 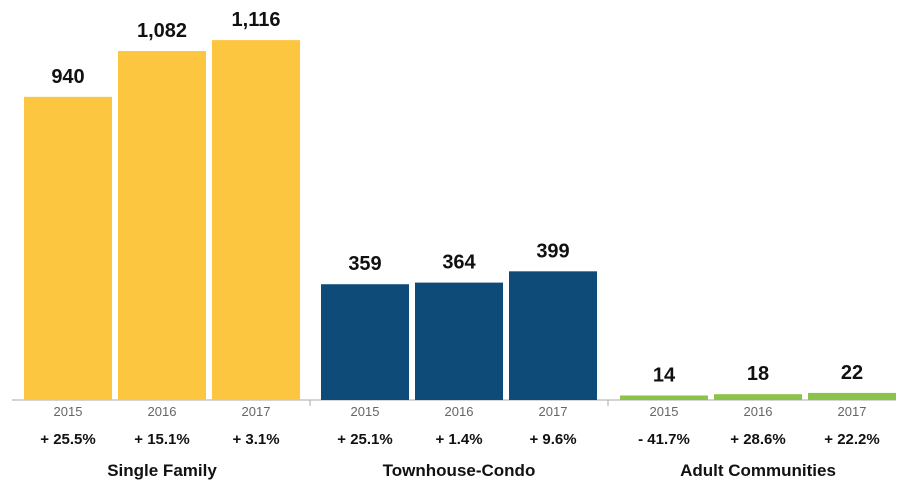 What do you see at coordinates (459, 470) in the screenshot?
I see `group-label: Townhouse-Condo` at bounding box center [459, 470].